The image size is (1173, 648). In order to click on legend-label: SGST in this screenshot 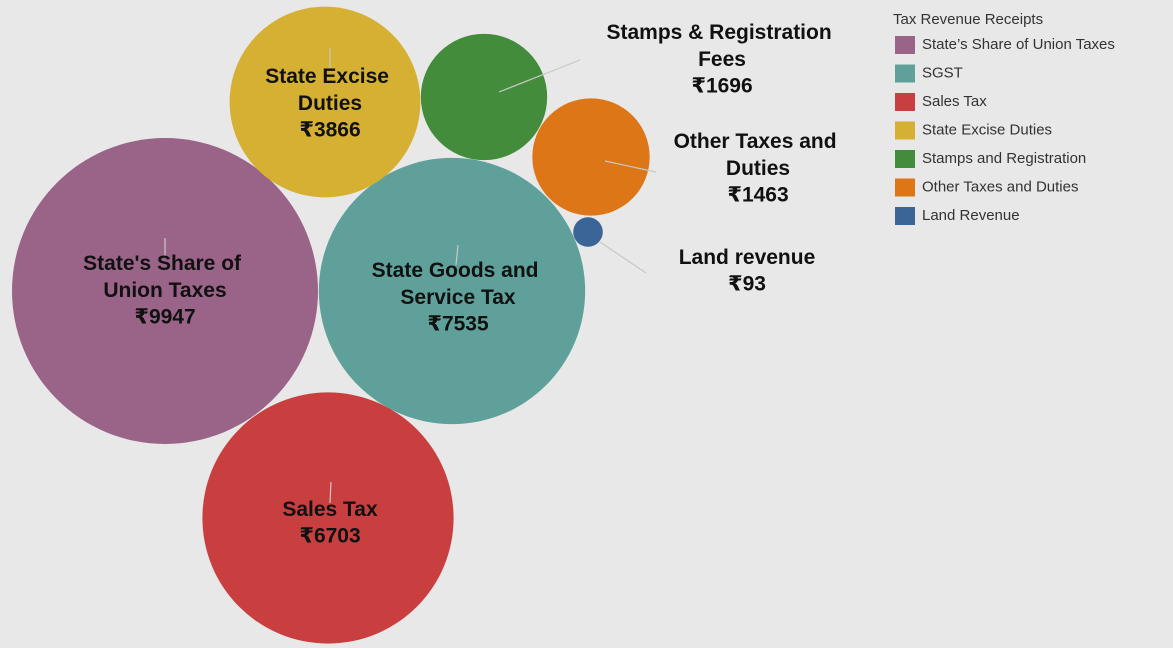, I will do `click(942, 72)`.